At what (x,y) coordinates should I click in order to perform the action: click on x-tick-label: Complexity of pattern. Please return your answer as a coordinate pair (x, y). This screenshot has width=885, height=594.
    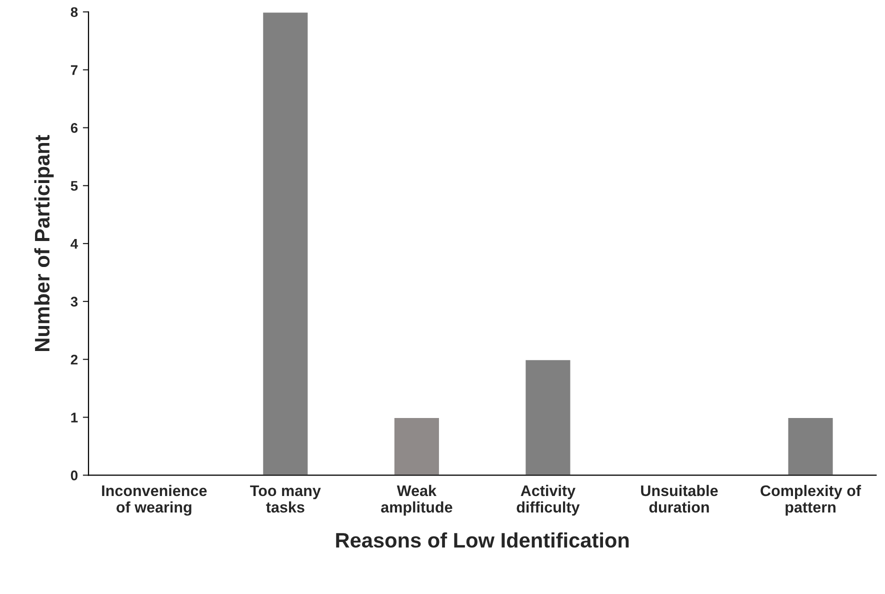
    Looking at the image, I should click on (811, 500).